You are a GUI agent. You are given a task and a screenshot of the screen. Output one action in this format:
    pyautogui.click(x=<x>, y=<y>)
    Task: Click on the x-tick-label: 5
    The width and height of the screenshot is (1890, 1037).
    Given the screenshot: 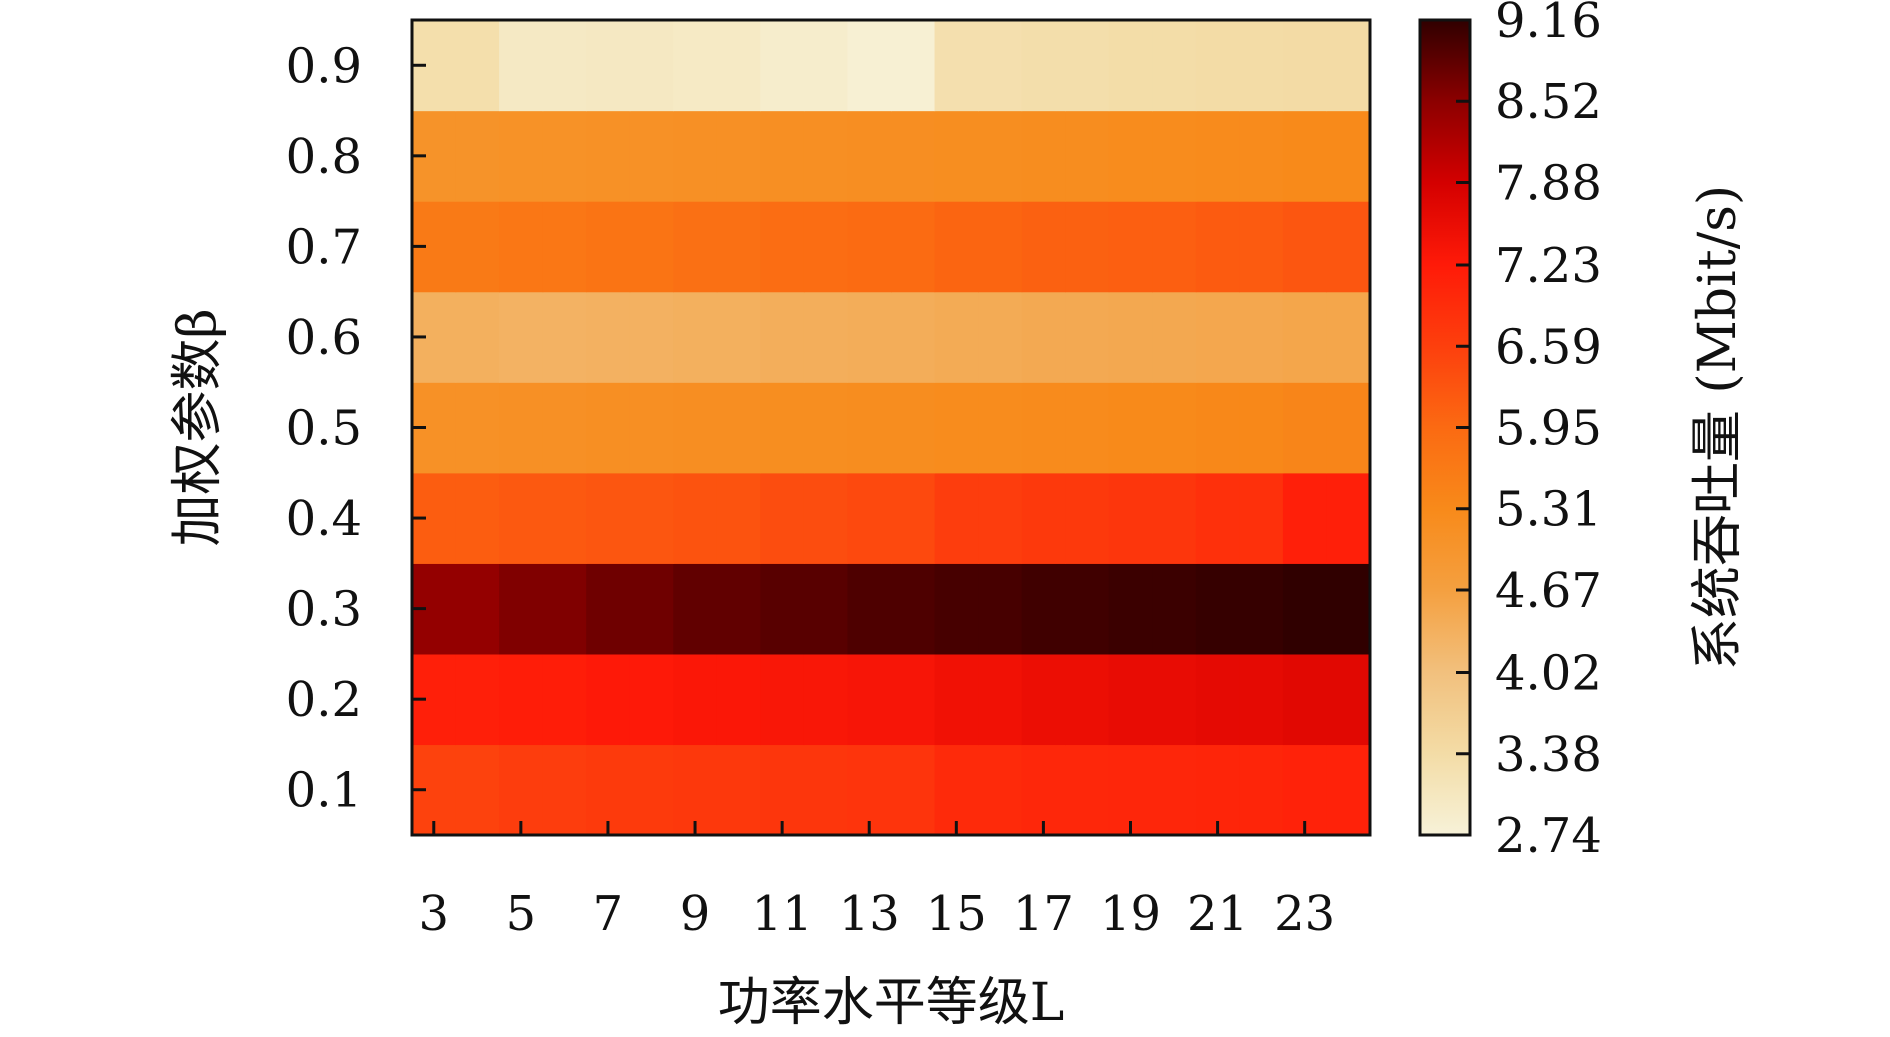 What is the action you would take?
    pyautogui.click(x=521, y=914)
    